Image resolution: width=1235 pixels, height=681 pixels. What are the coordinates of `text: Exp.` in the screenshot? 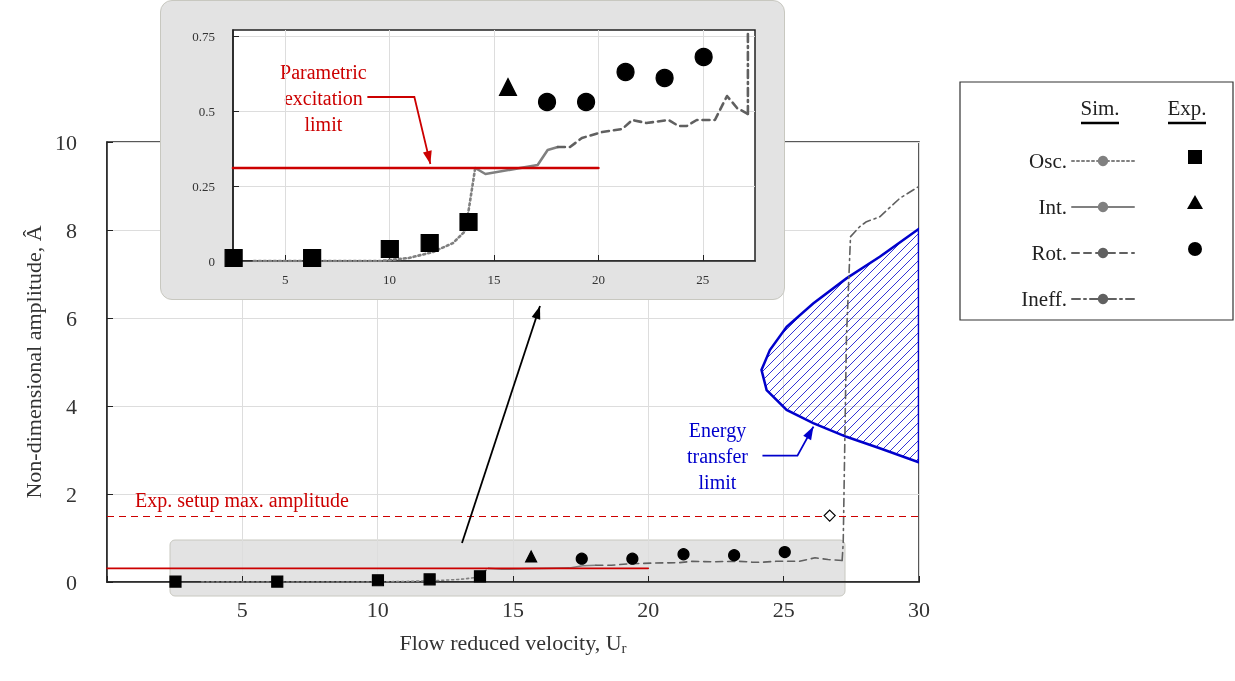 It's located at (1187, 108).